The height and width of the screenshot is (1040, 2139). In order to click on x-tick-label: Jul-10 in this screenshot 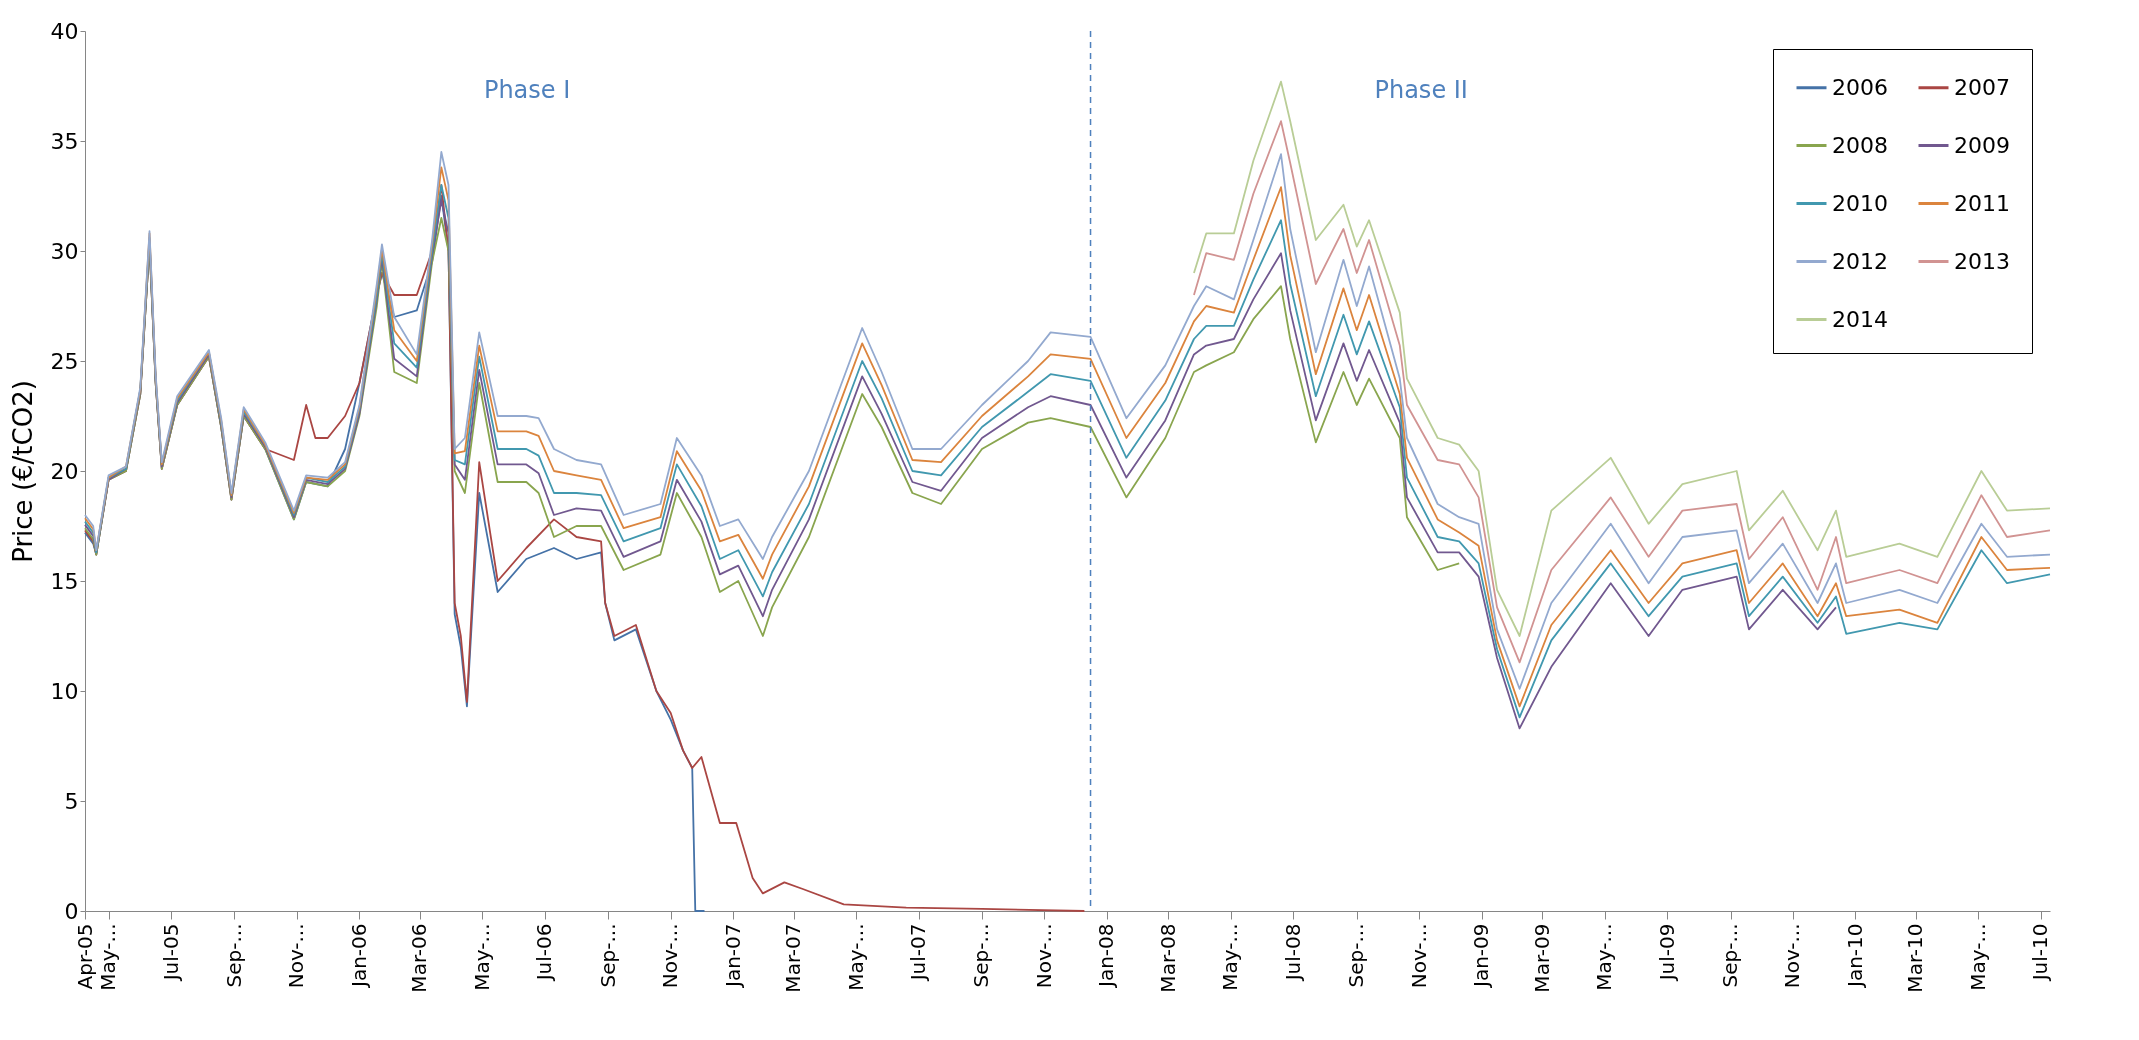, I will do `click(2040, 953)`.